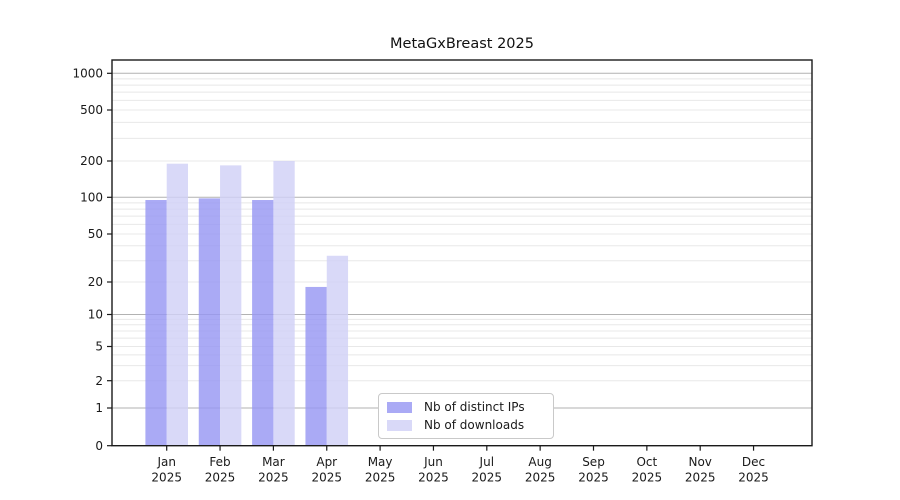  What do you see at coordinates (337, 350) in the screenshot?
I see `bar-downloads-apr` at bounding box center [337, 350].